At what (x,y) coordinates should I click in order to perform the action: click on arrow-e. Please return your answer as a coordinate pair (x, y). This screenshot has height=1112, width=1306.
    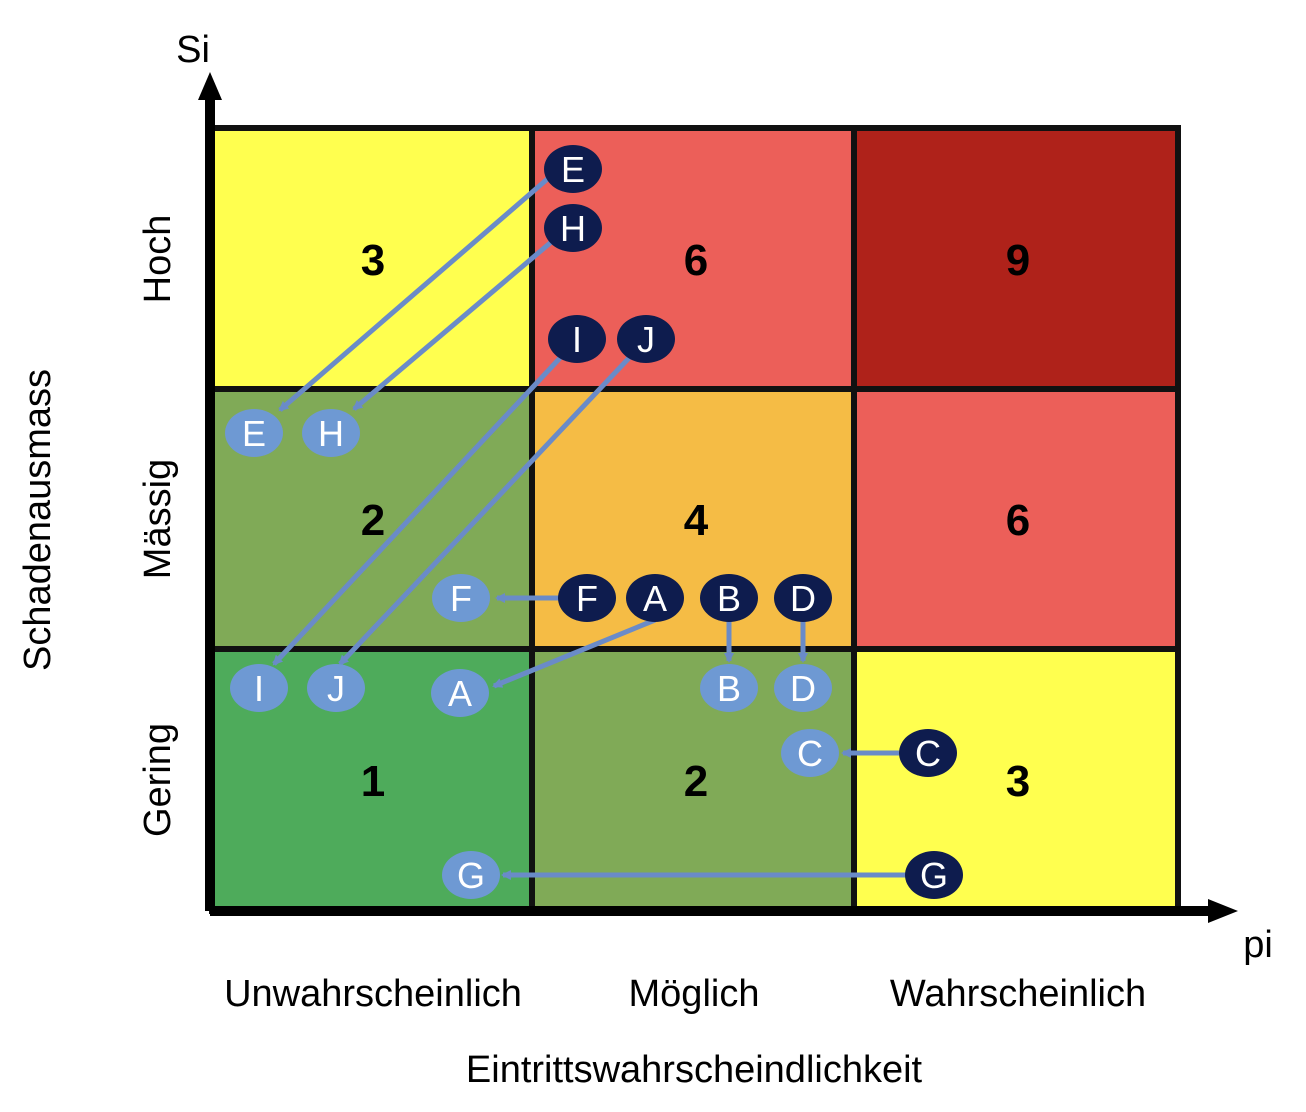
    Looking at the image, I should click on (416, 292).